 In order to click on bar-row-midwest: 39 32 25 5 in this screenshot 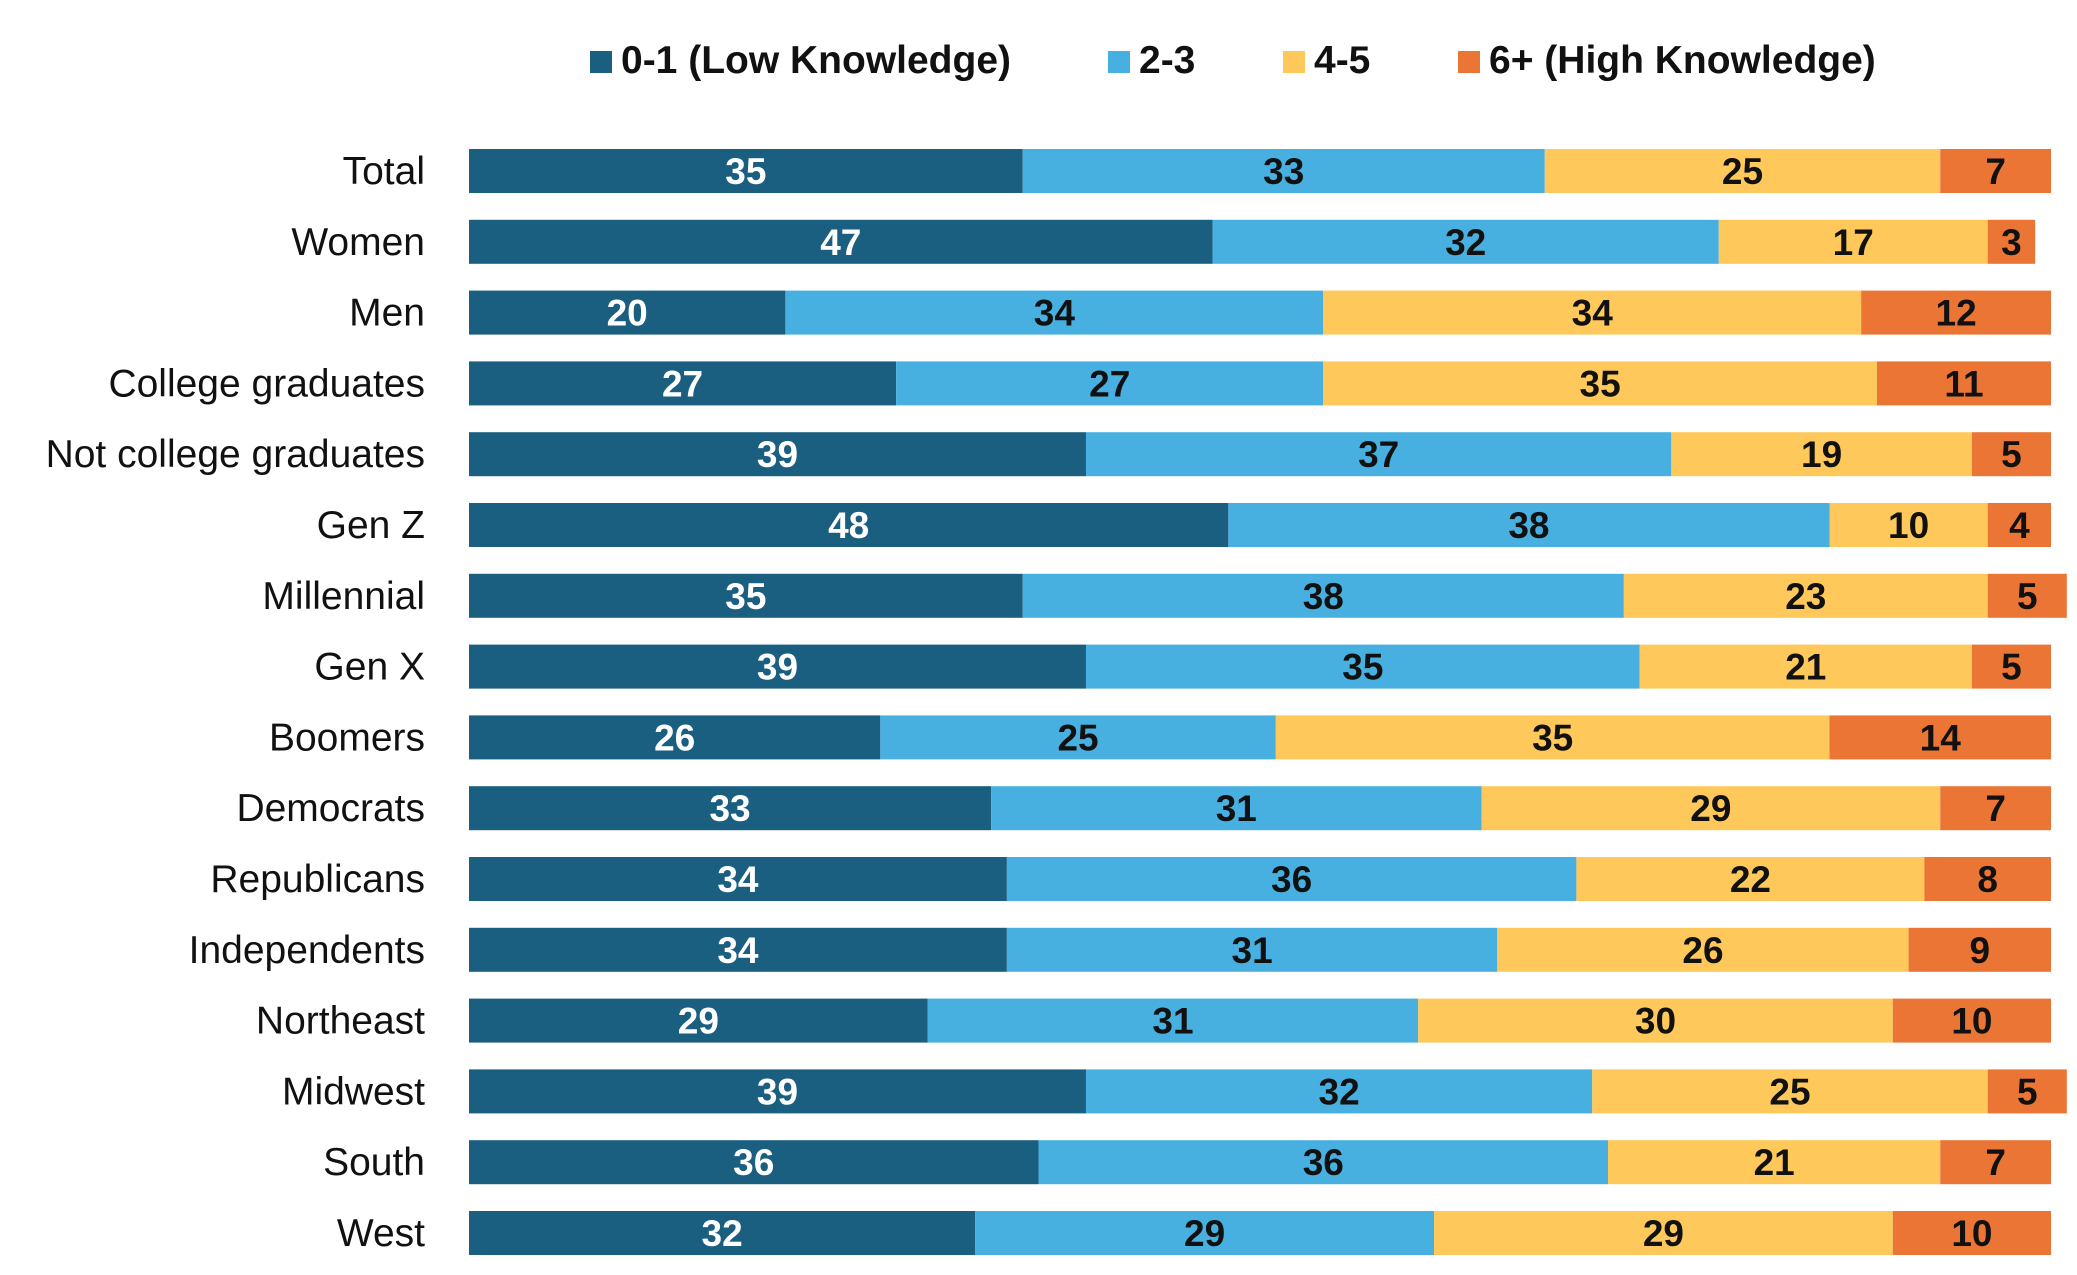, I will do `click(1268, 1091)`.